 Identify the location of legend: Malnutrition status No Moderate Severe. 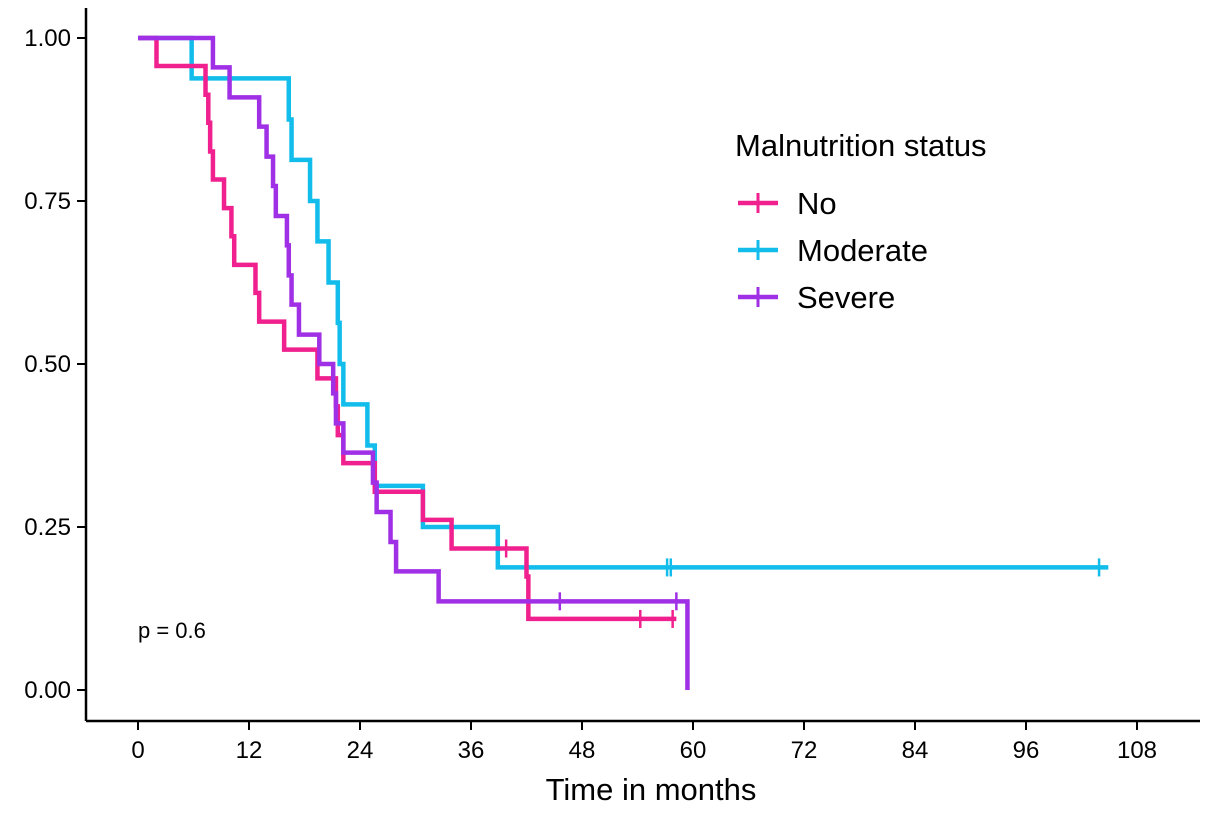
(861, 221).